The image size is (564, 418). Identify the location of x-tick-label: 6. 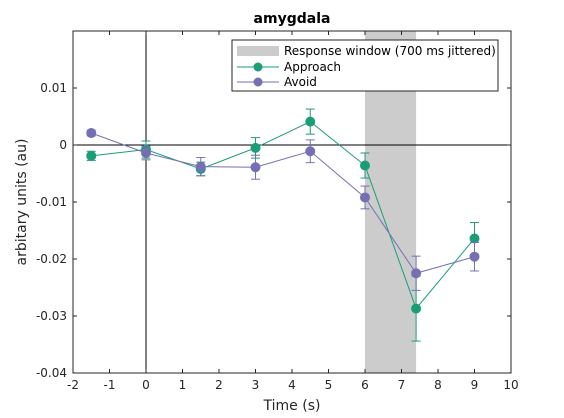
(365, 385).